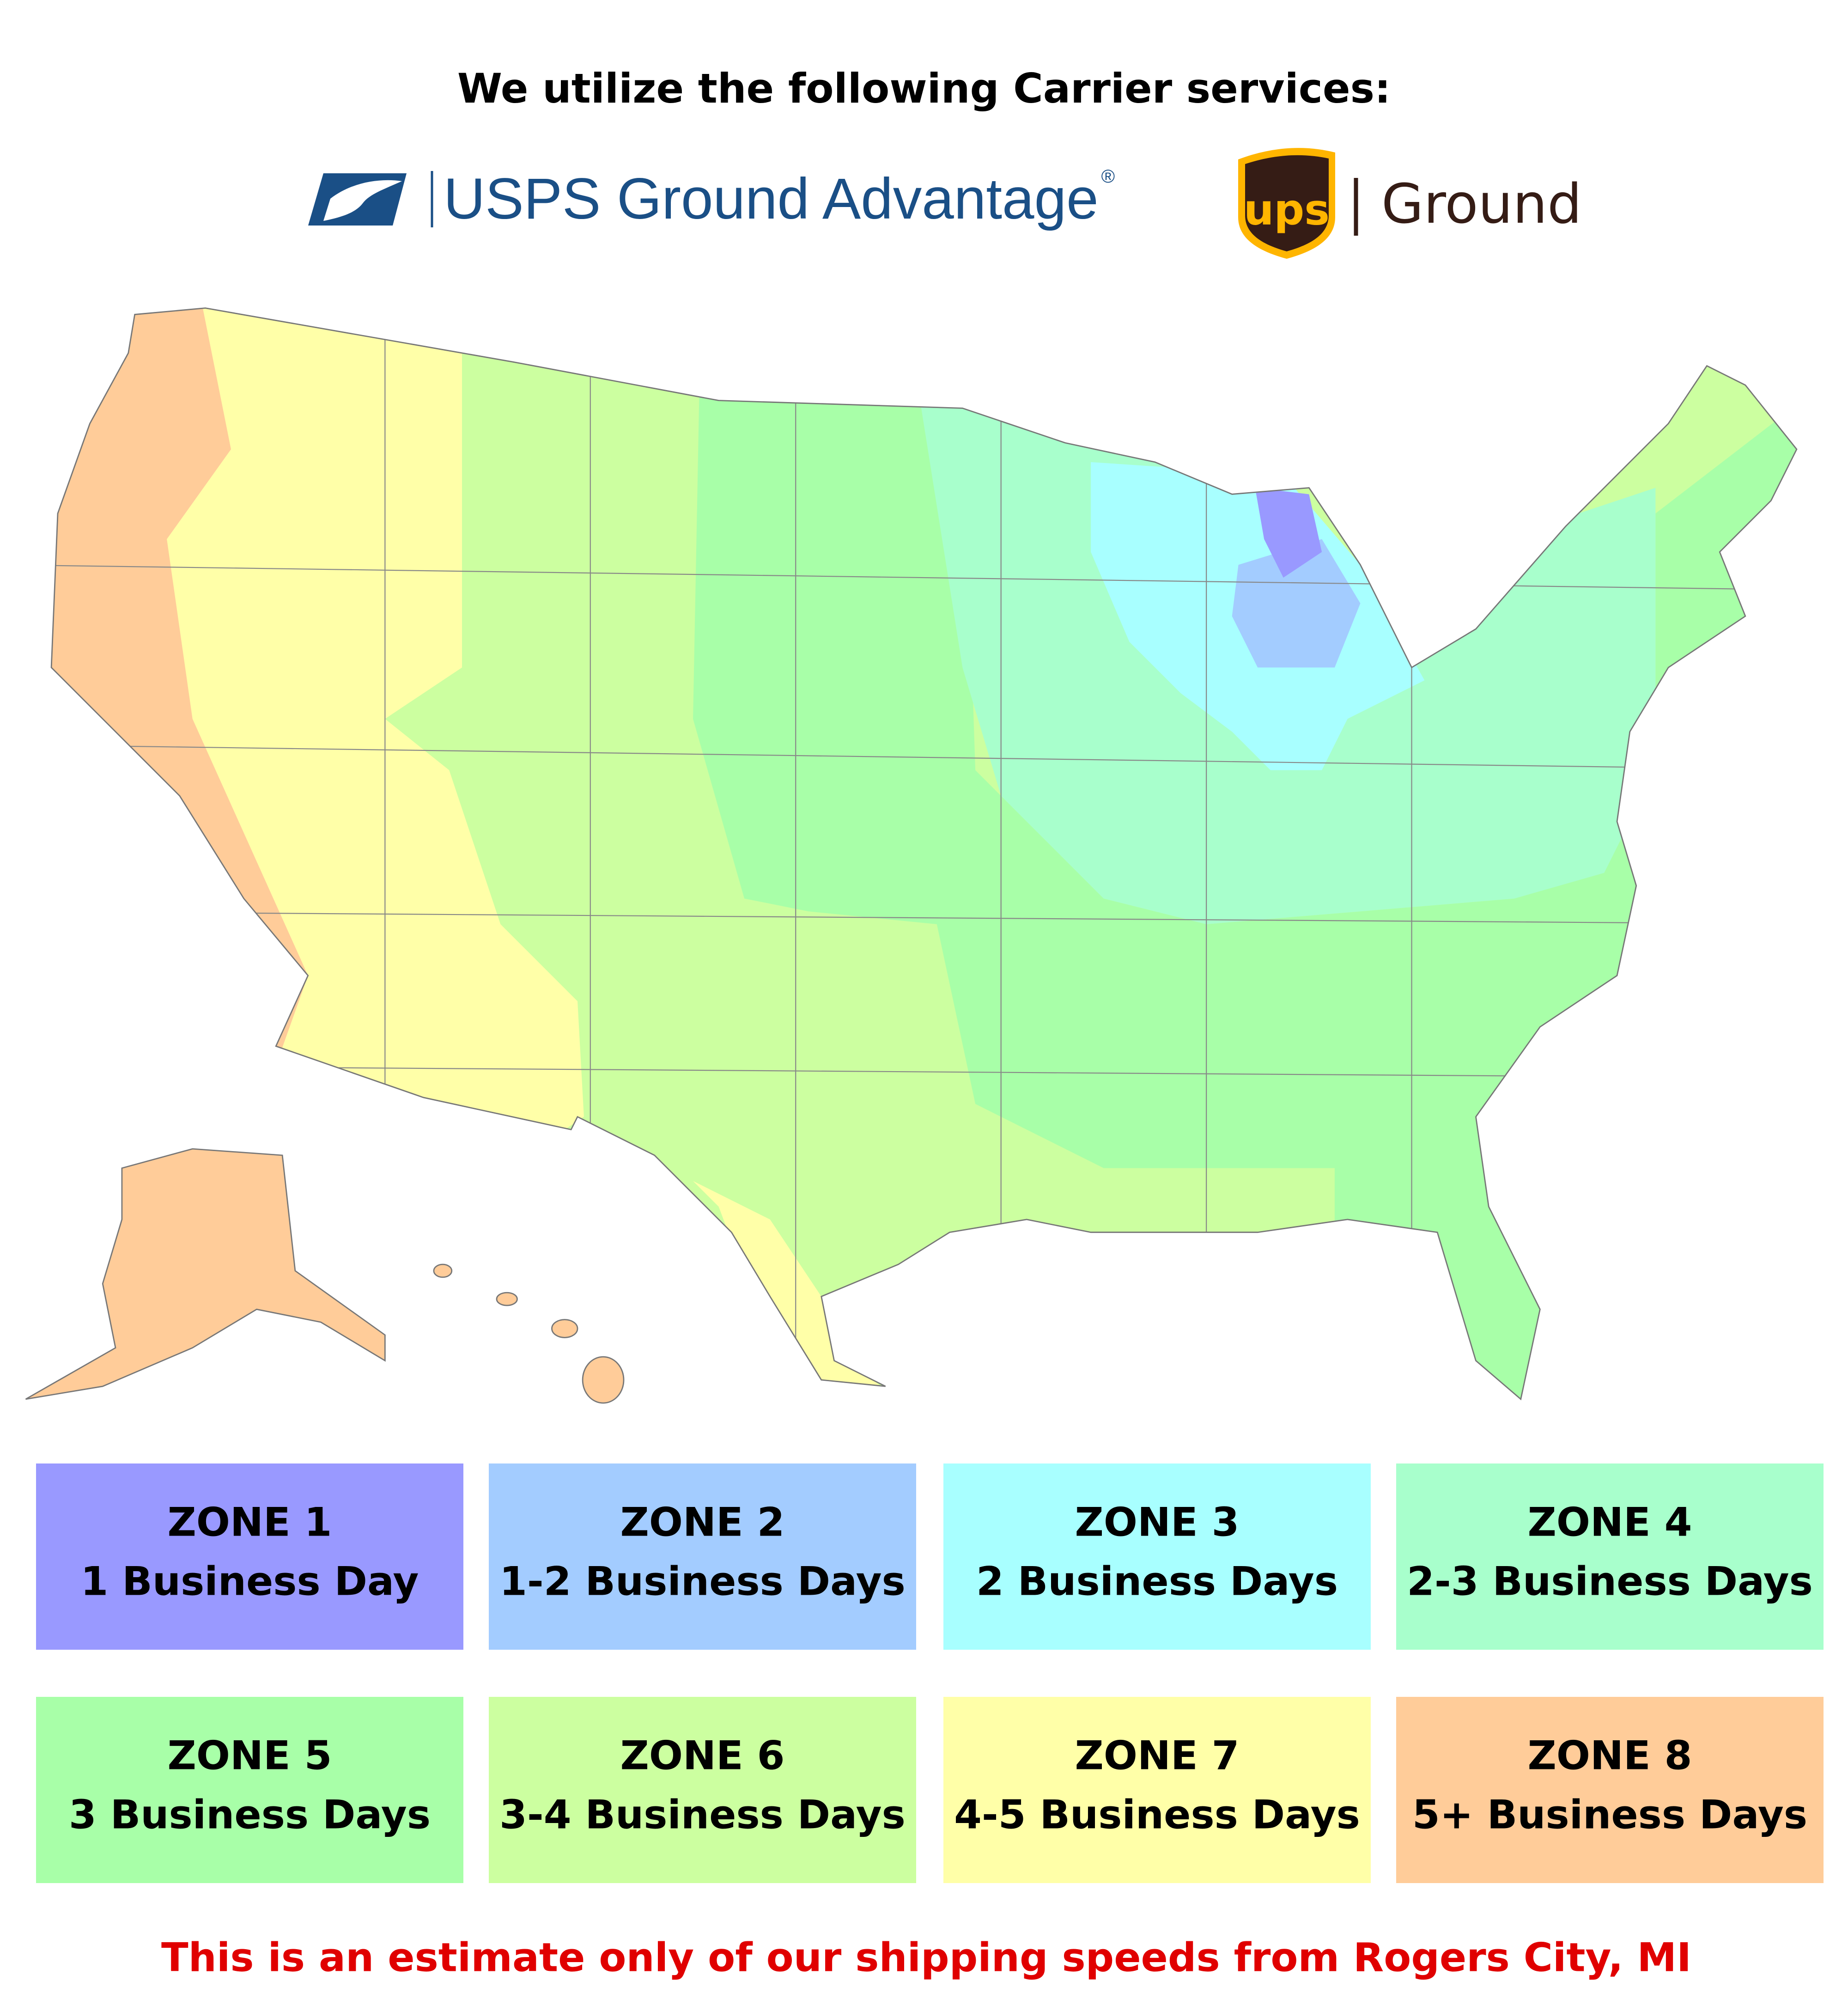 This screenshot has height=2000, width=1848. What do you see at coordinates (702, 1581) in the screenshot?
I see `zone-days: 1-2 Business Days` at bounding box center [702, 1581].